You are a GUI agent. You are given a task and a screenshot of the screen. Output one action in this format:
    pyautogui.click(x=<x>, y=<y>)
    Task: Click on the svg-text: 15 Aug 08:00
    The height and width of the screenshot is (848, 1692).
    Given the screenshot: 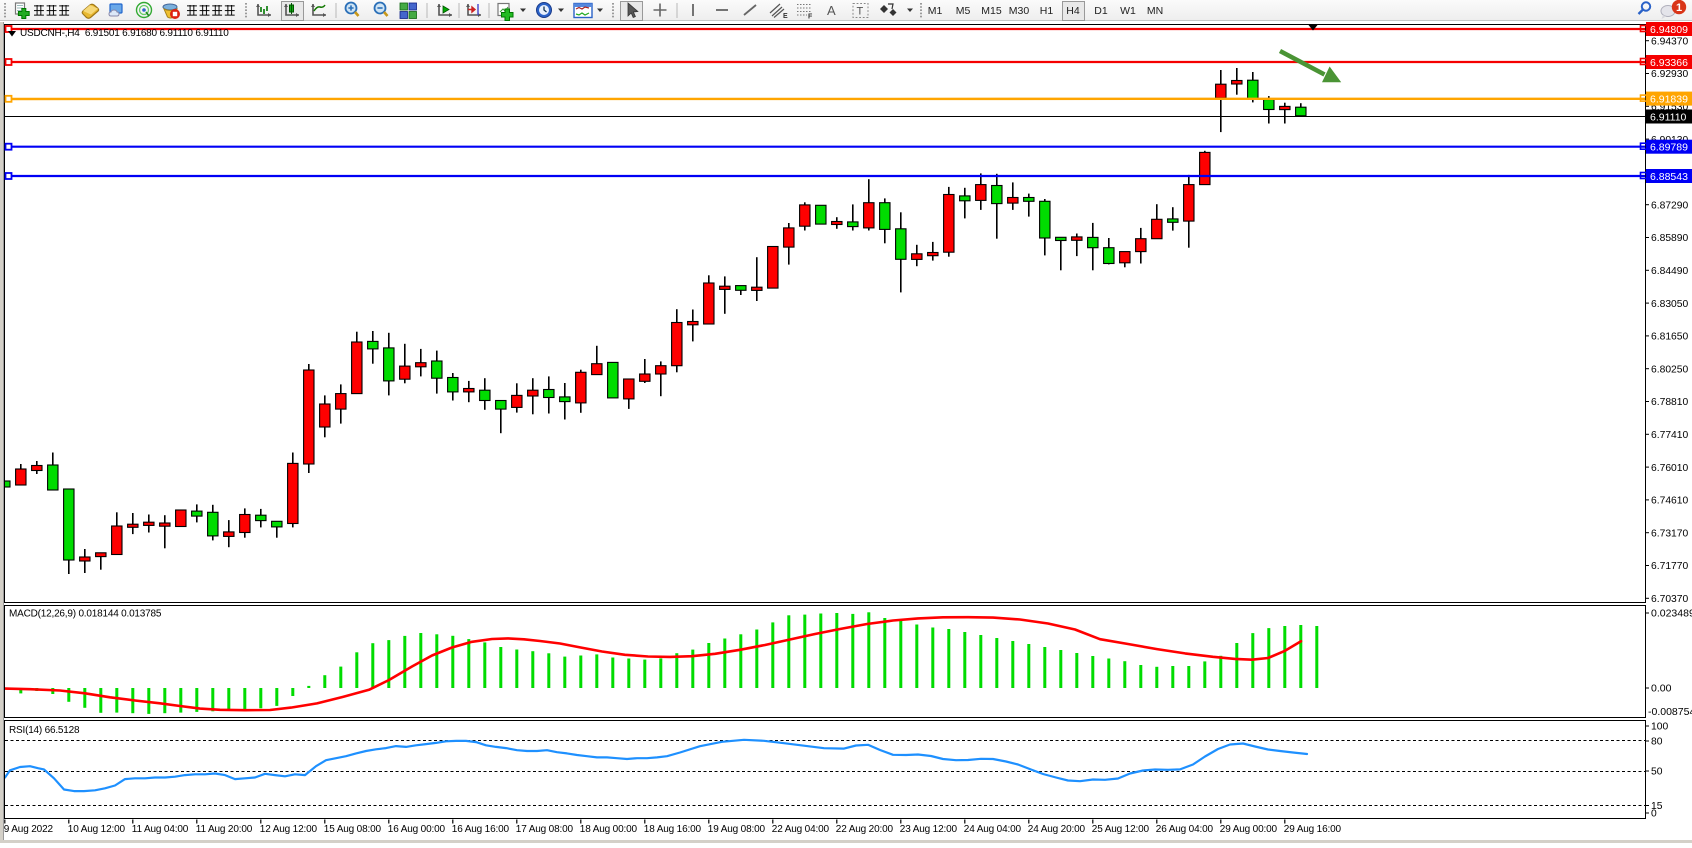 What is the action you would take?
    pyautogui.click(x=353, y=829)
    